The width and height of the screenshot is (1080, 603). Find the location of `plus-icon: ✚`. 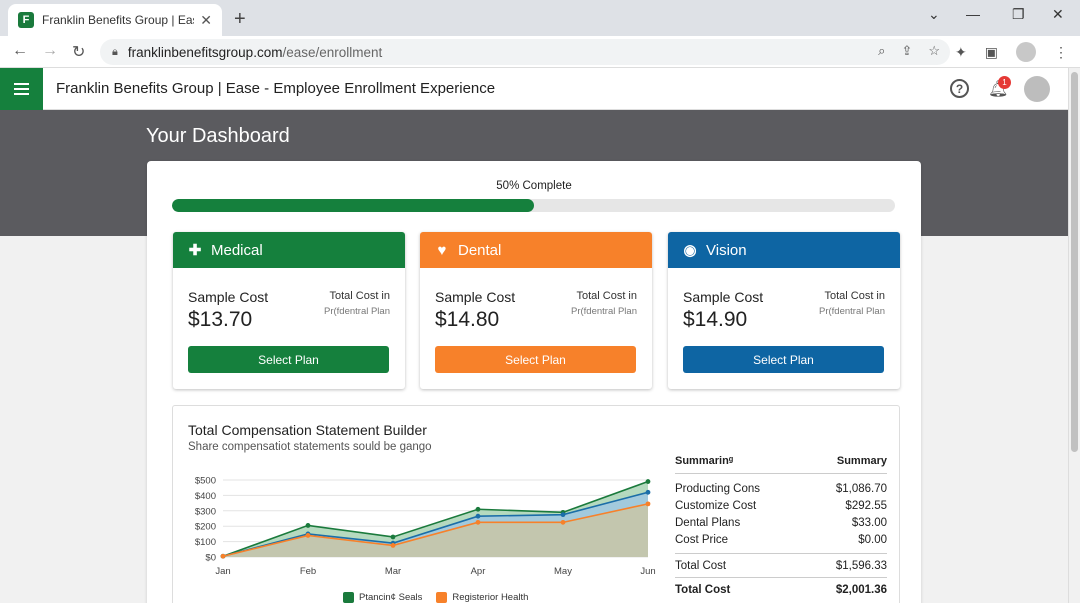

plus-icon: ✚ is located at coordinates (195, 250).